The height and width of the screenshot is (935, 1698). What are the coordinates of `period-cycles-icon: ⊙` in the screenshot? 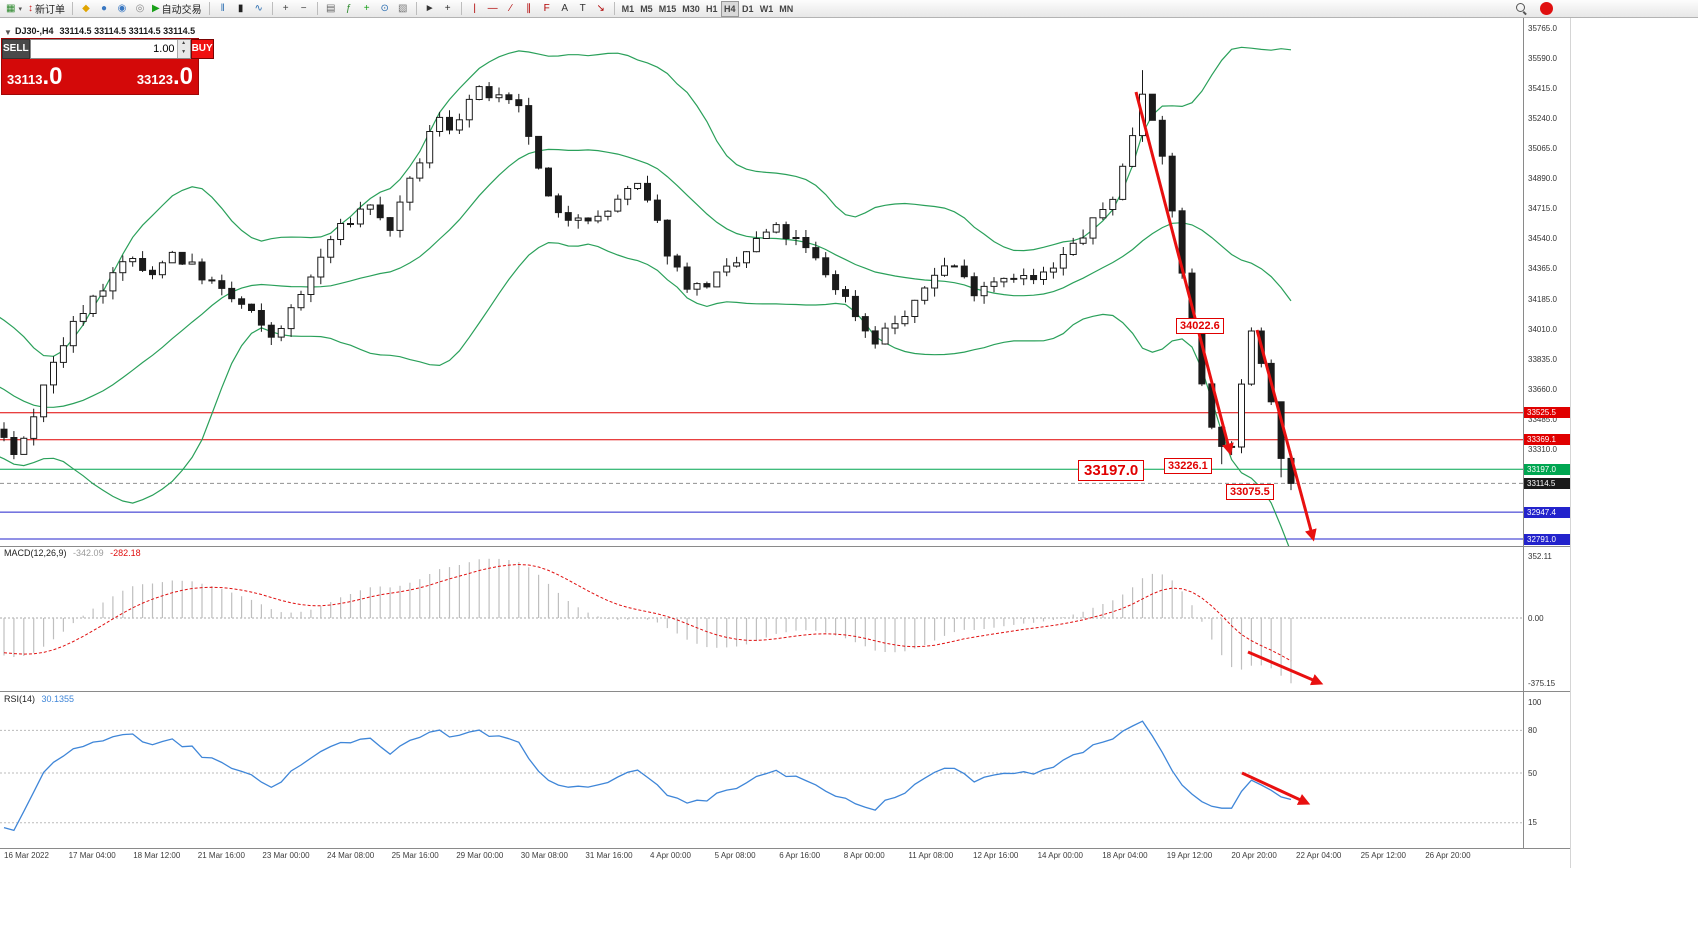 It's located at (384, 8).